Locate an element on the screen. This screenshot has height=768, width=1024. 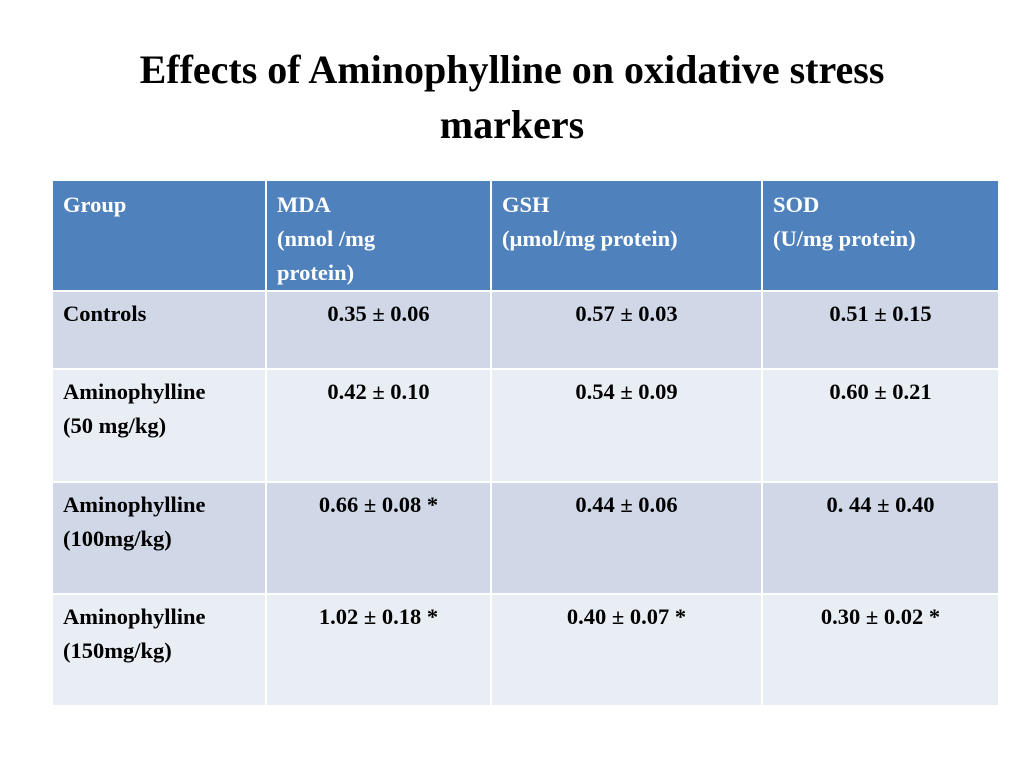
mda-value: 0.35 ± 0.06 is located at coordinates (378, 330).